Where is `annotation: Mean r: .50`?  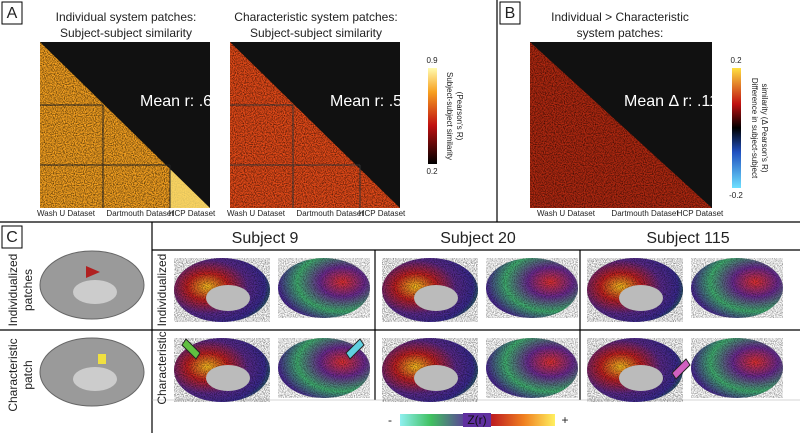
annotation: Mean r: .50 is located at coordinates (370, 101).